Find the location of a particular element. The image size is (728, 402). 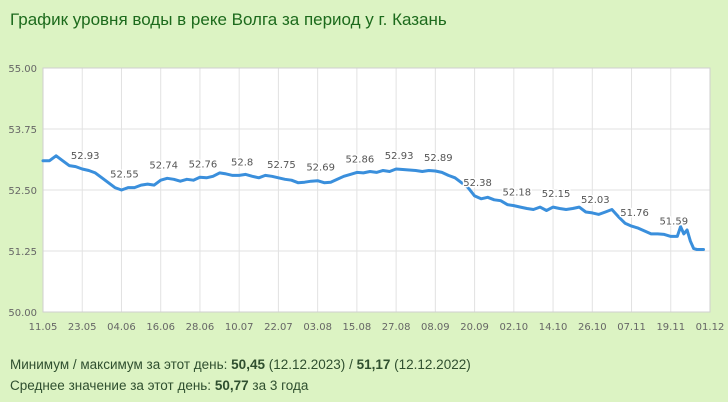

data-label: 52.03 is located at coordinates (595, 200).